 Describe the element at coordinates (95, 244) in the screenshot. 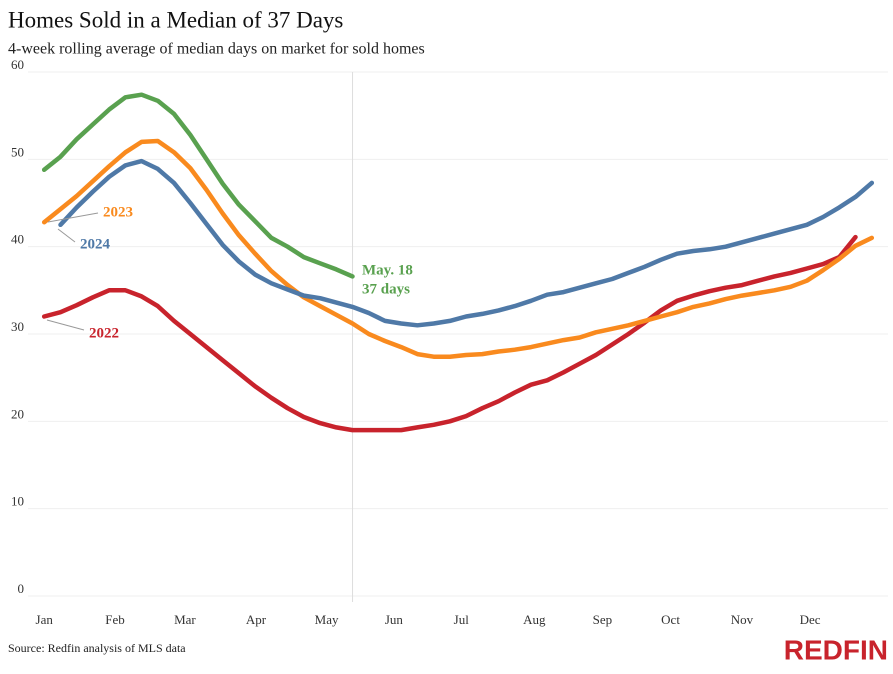

I see `legend-label: 2024` at that location.